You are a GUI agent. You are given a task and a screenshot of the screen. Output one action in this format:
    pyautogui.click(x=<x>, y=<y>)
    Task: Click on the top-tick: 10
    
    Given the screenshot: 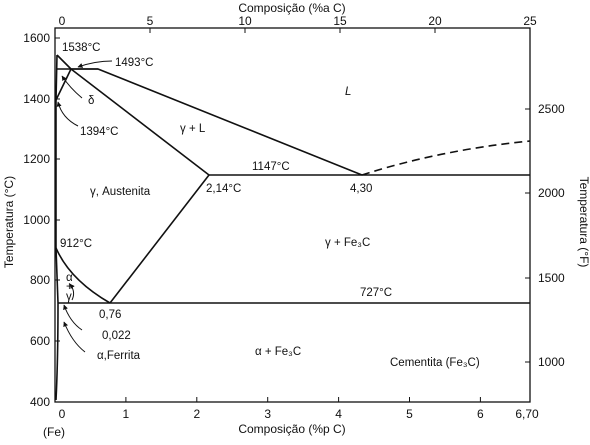 What is the action you would take?
    pyautogui.click(x=245, y=21)
    